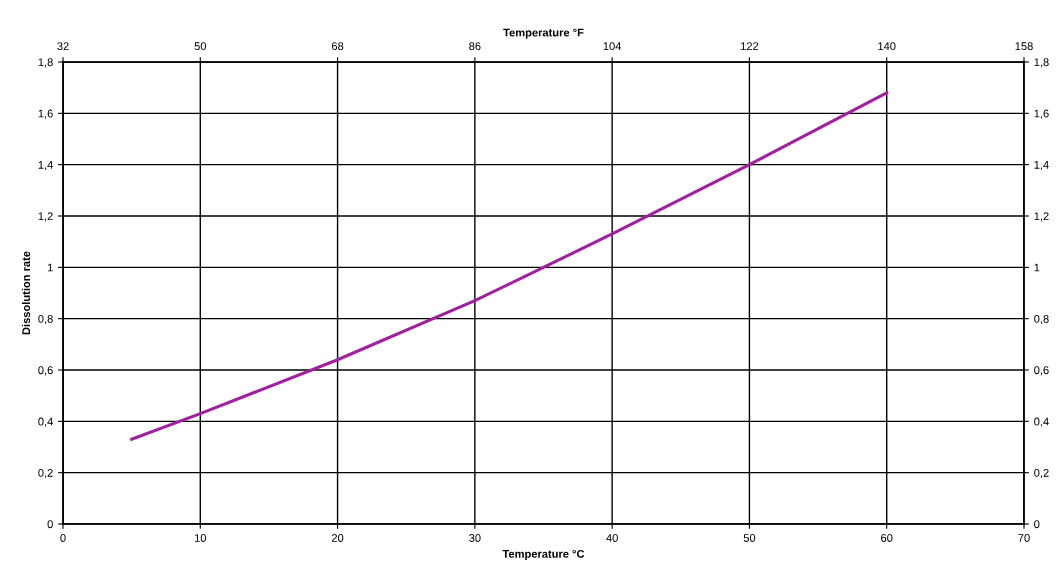 This screenshot has width=1056, height=584. What do you see at coordinates (50, 267) in the screenshot?
I see `y-tick-label: 1` at bounding box center [50, 267].